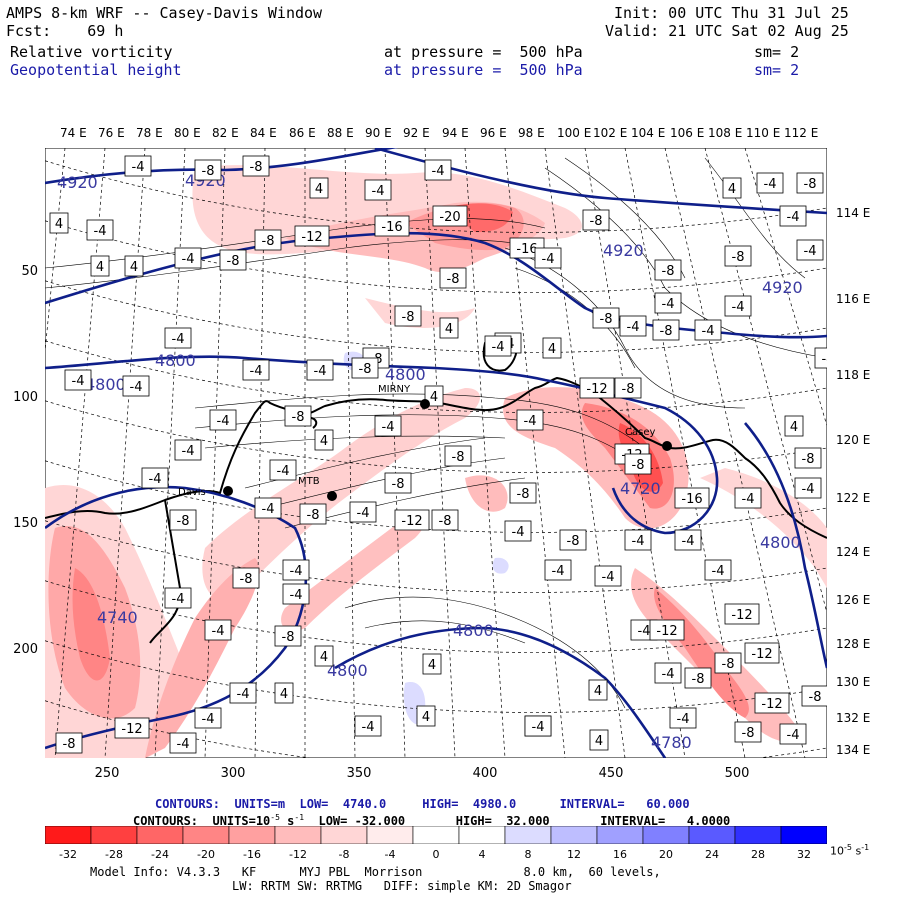  What do you see at coordinates (528, 854) in the screenshot?
I see `colorbar-label: 8` at bounding box center [528, 854].